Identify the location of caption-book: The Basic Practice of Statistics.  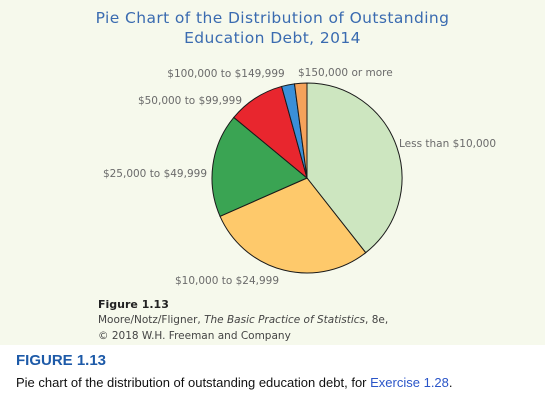
(285, 320).